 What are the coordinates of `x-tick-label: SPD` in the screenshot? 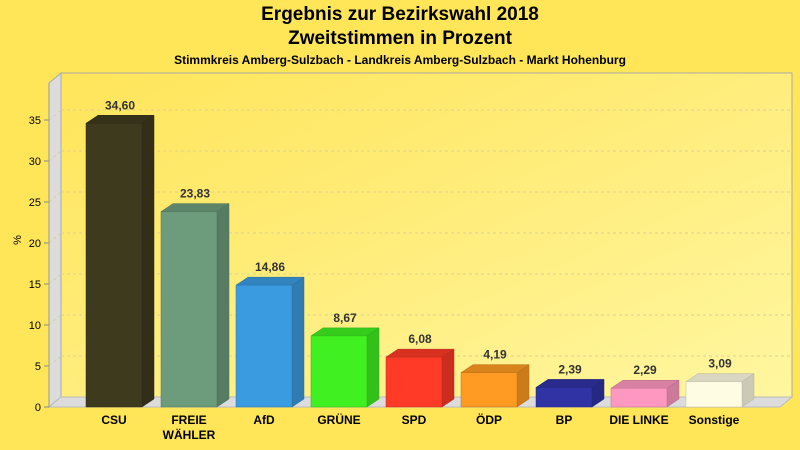 It's located at (414, 420).